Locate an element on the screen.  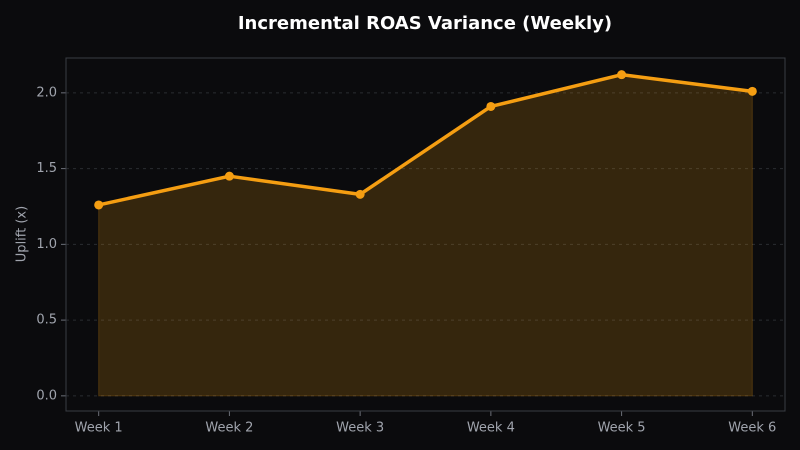
x-tick-label: Week 3 is located at coordinates (360, 428).